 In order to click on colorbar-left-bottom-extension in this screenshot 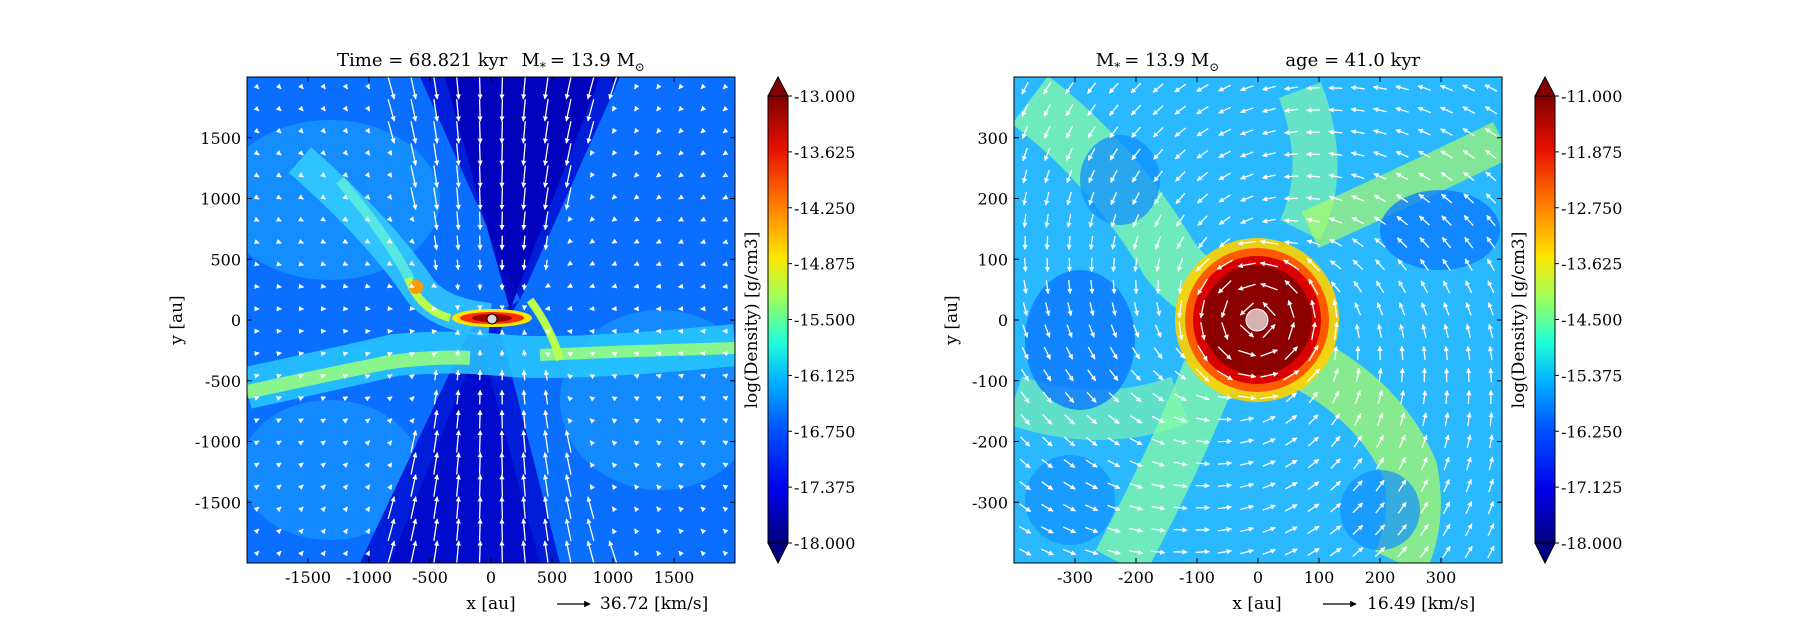, I will do `click(778, 553)`.